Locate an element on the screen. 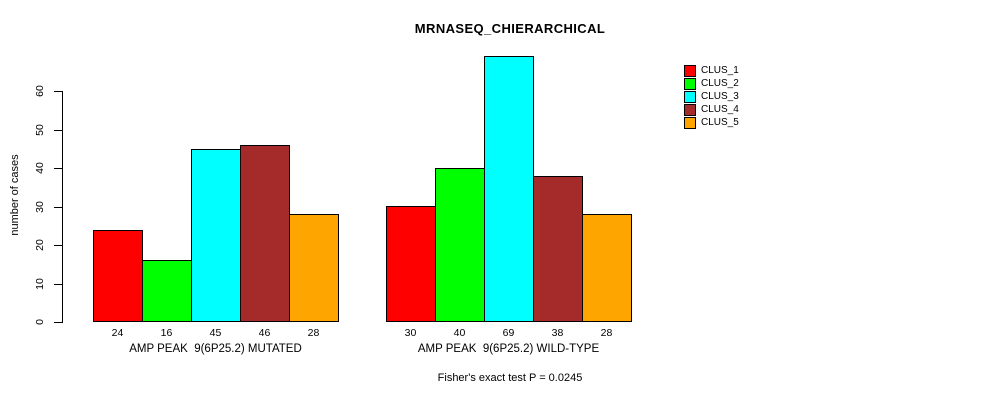 The width and height of the screenshot is (990, 400). group-label: AMP PEAK 9(6P25.2) MUTATED is located at coordinates (215, 349).